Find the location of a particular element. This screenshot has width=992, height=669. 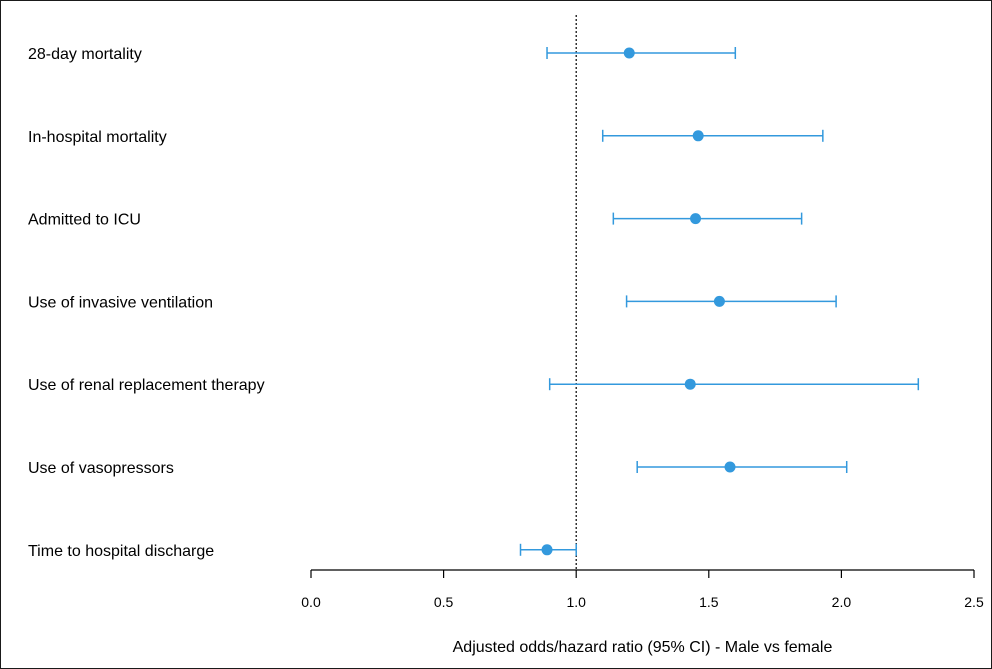

x-tick-label: 2.0 is located at coordinates (842, 602).